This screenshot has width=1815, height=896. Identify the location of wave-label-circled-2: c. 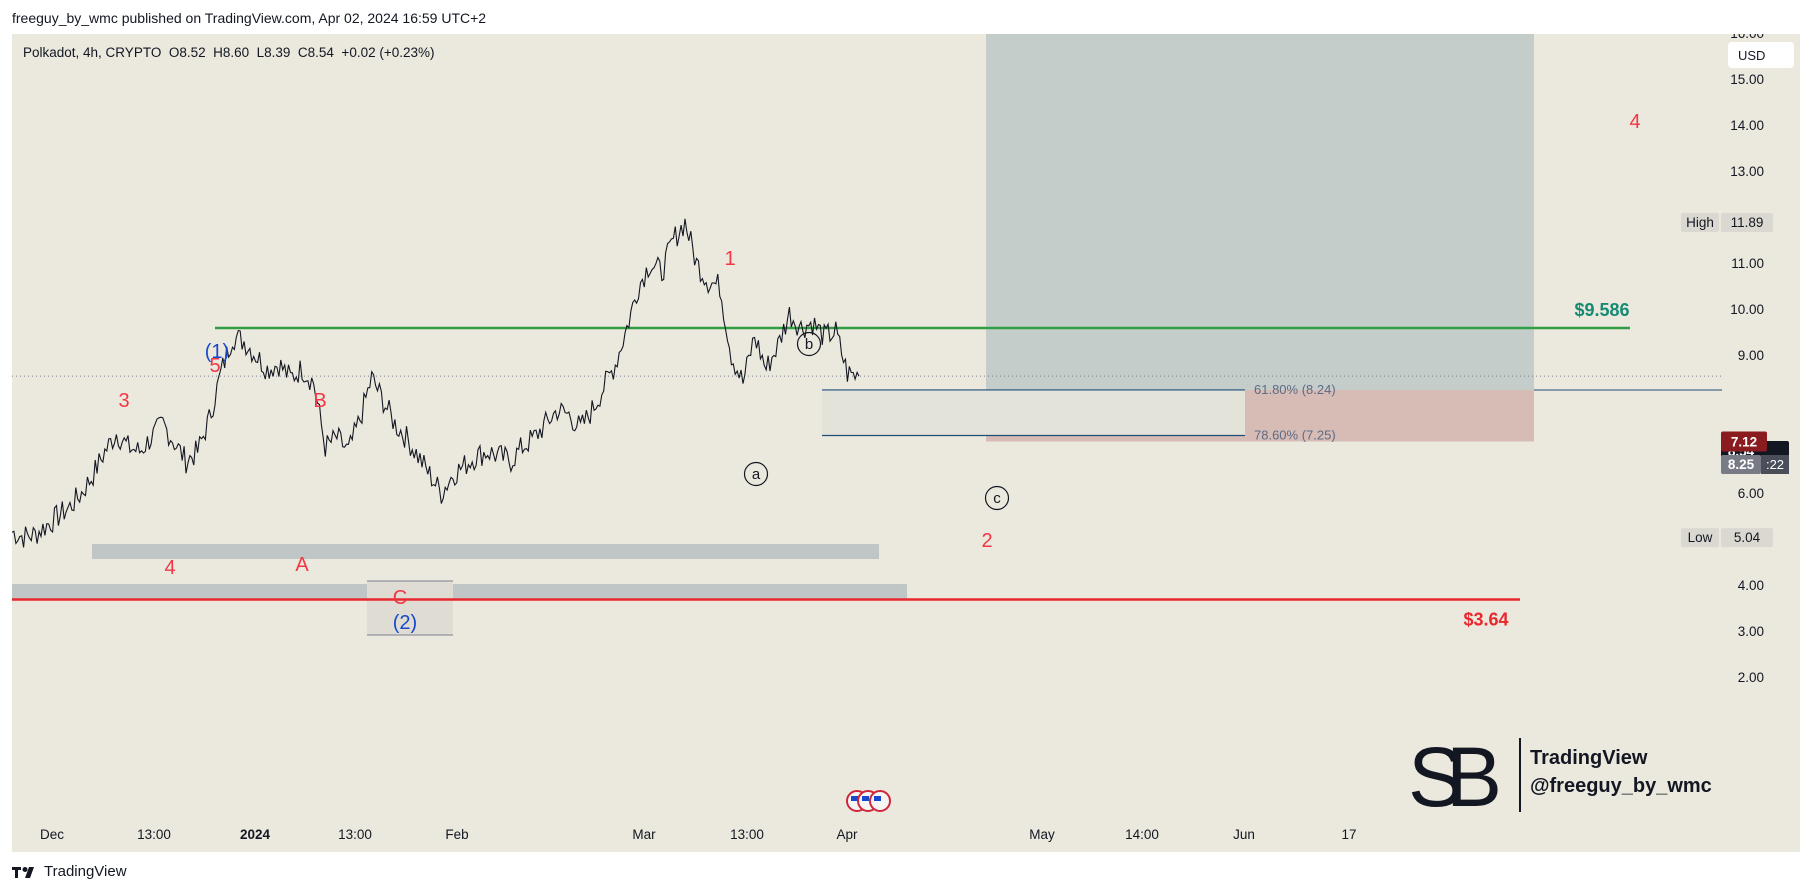
(997, 498).